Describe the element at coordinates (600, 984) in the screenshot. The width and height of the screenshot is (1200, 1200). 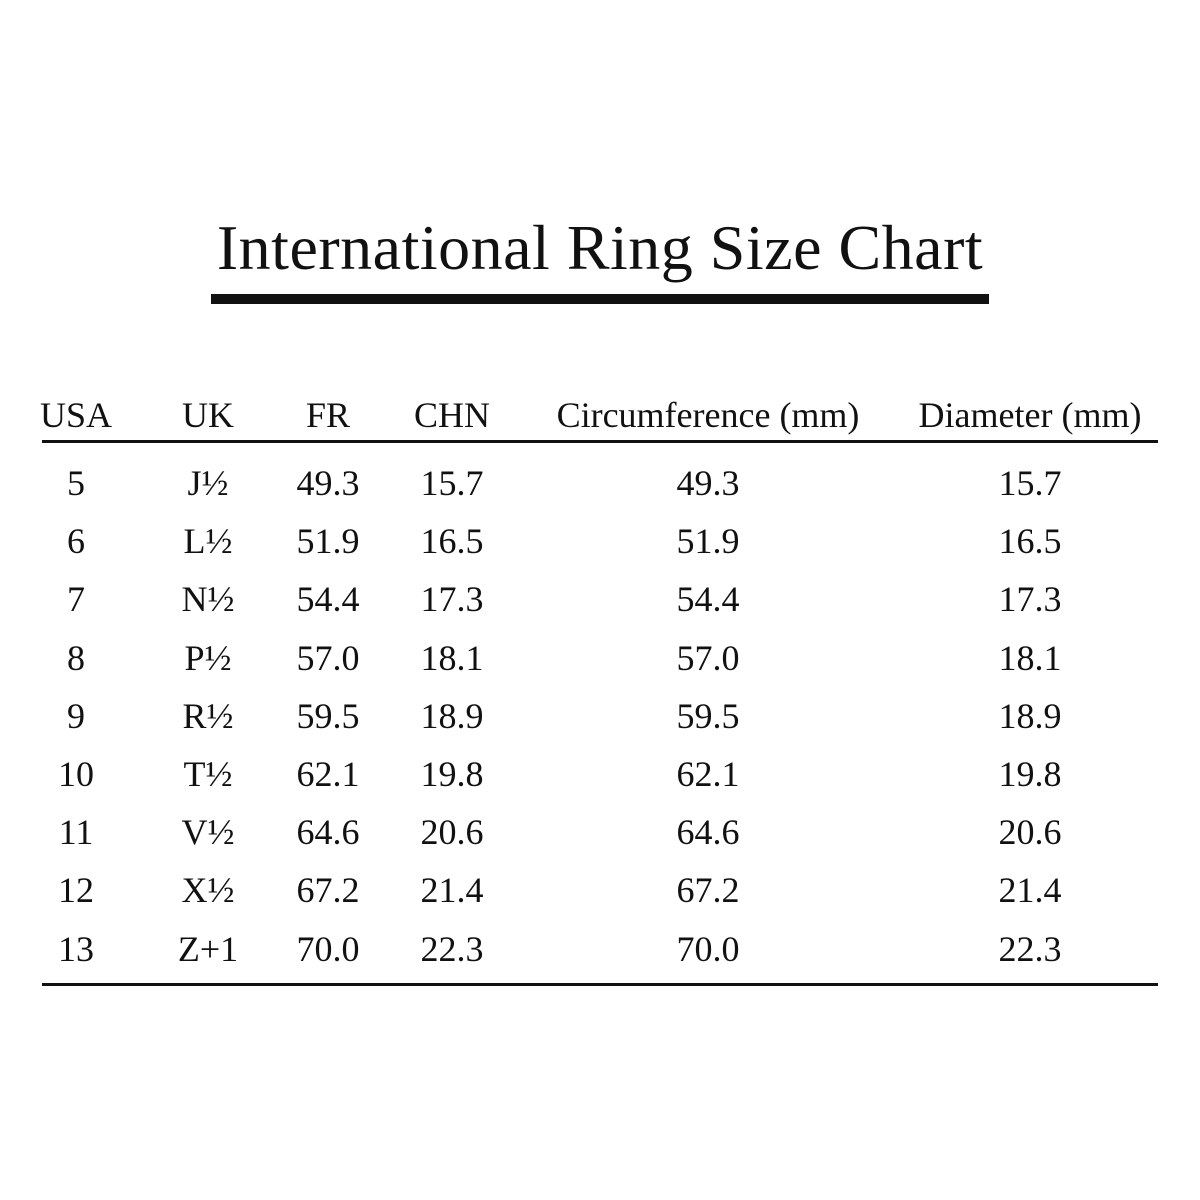
I see `table-bottom-rule` at that location.